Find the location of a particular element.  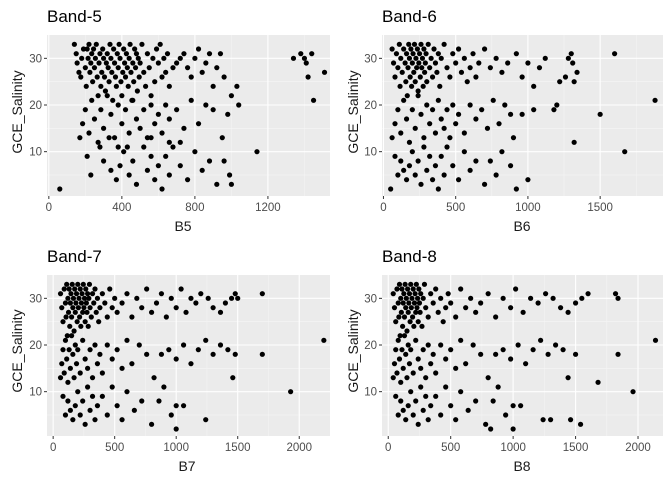

y-axis-title: GCE_Salinity is located at coordinates (353, 350).